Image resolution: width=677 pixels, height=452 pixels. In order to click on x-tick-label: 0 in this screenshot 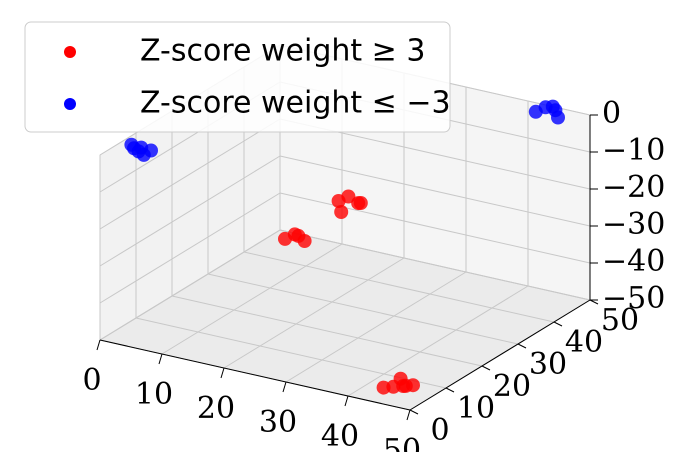, I will do `click(91, 380)`.